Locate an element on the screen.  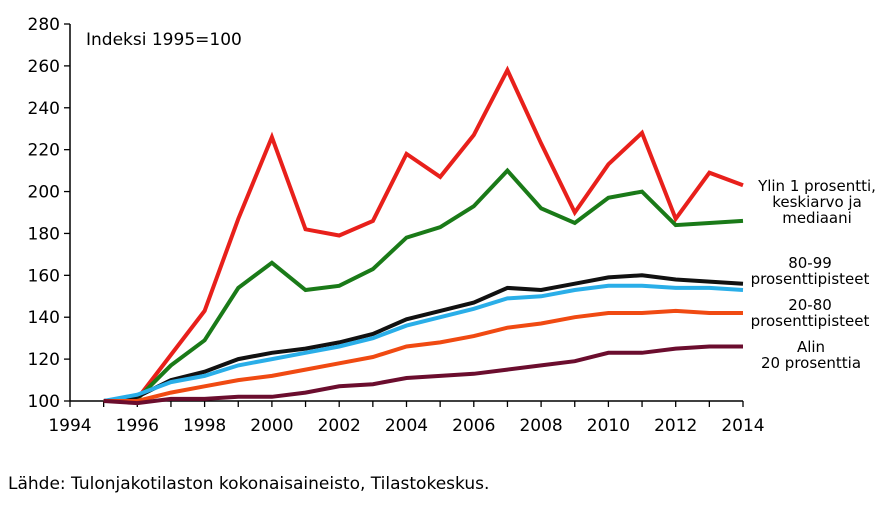
x-tick-label: 2006 is located at coordinates (473, 426).